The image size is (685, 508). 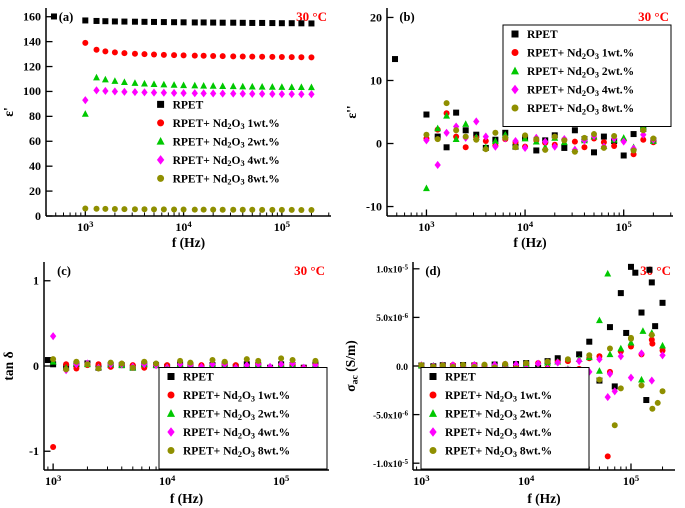 I want to click on svg-text: σac (S/m), so click(x=352, y=365).